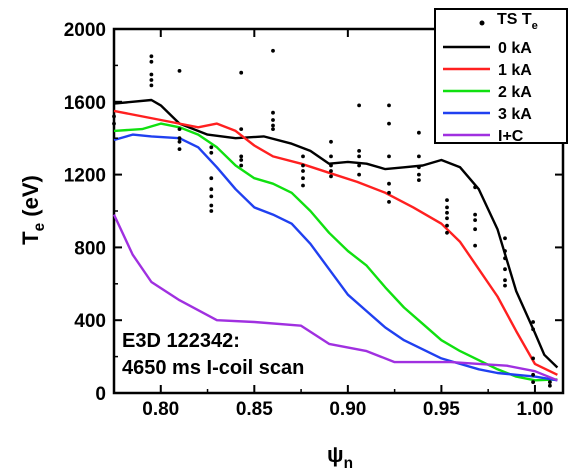 This screenshot has width=576, height=472. What do you see at coordinates (482, 23) in the screenshot?
I see `legend-scatter-marker` at bounding box center [482, 23].